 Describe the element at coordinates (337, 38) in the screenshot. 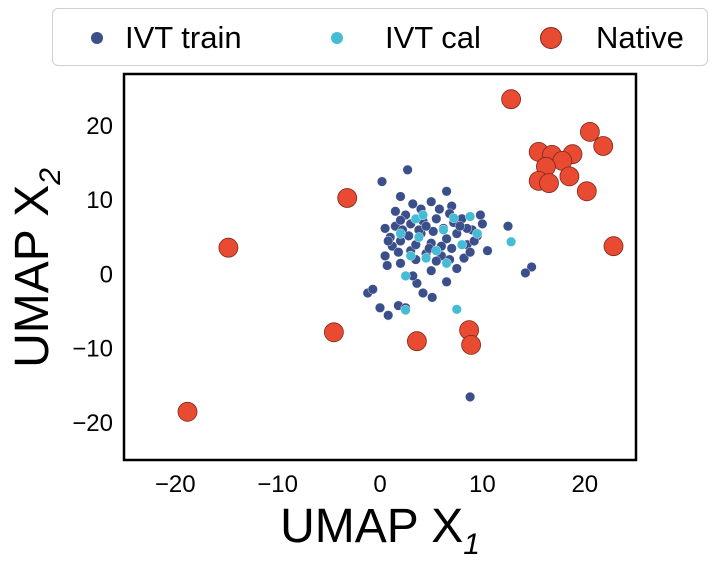

I see `ivt-cal-marker-icon` at that location.